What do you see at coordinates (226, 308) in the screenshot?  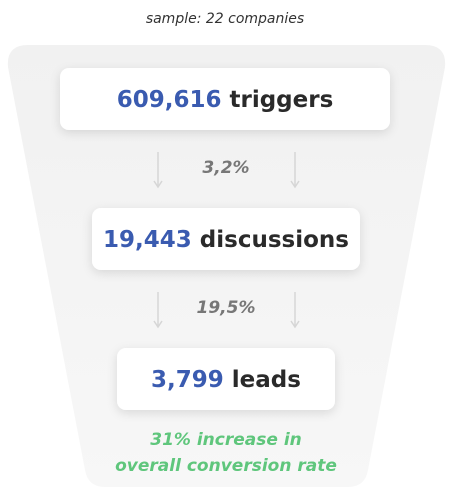 I see `conversion-rate: 19,5%` at bounding box center [226, 308].